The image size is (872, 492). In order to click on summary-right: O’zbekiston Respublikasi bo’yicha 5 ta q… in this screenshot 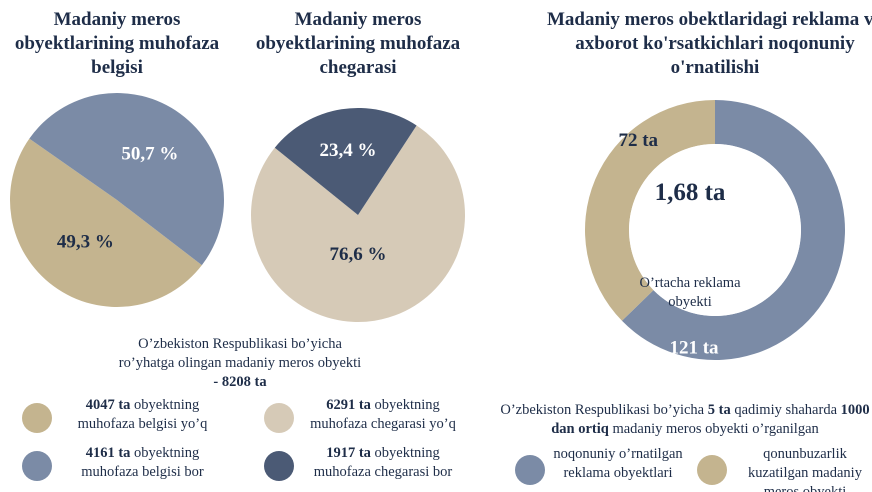, I will do `click(681, 420)`.